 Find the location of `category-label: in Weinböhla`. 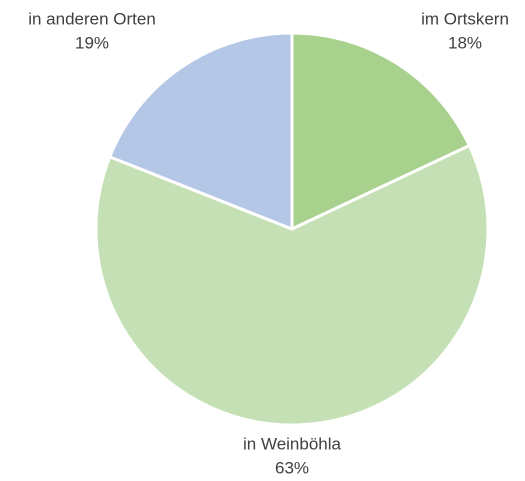

category-label: in Weinböhla is located at coordinates (292, 443).